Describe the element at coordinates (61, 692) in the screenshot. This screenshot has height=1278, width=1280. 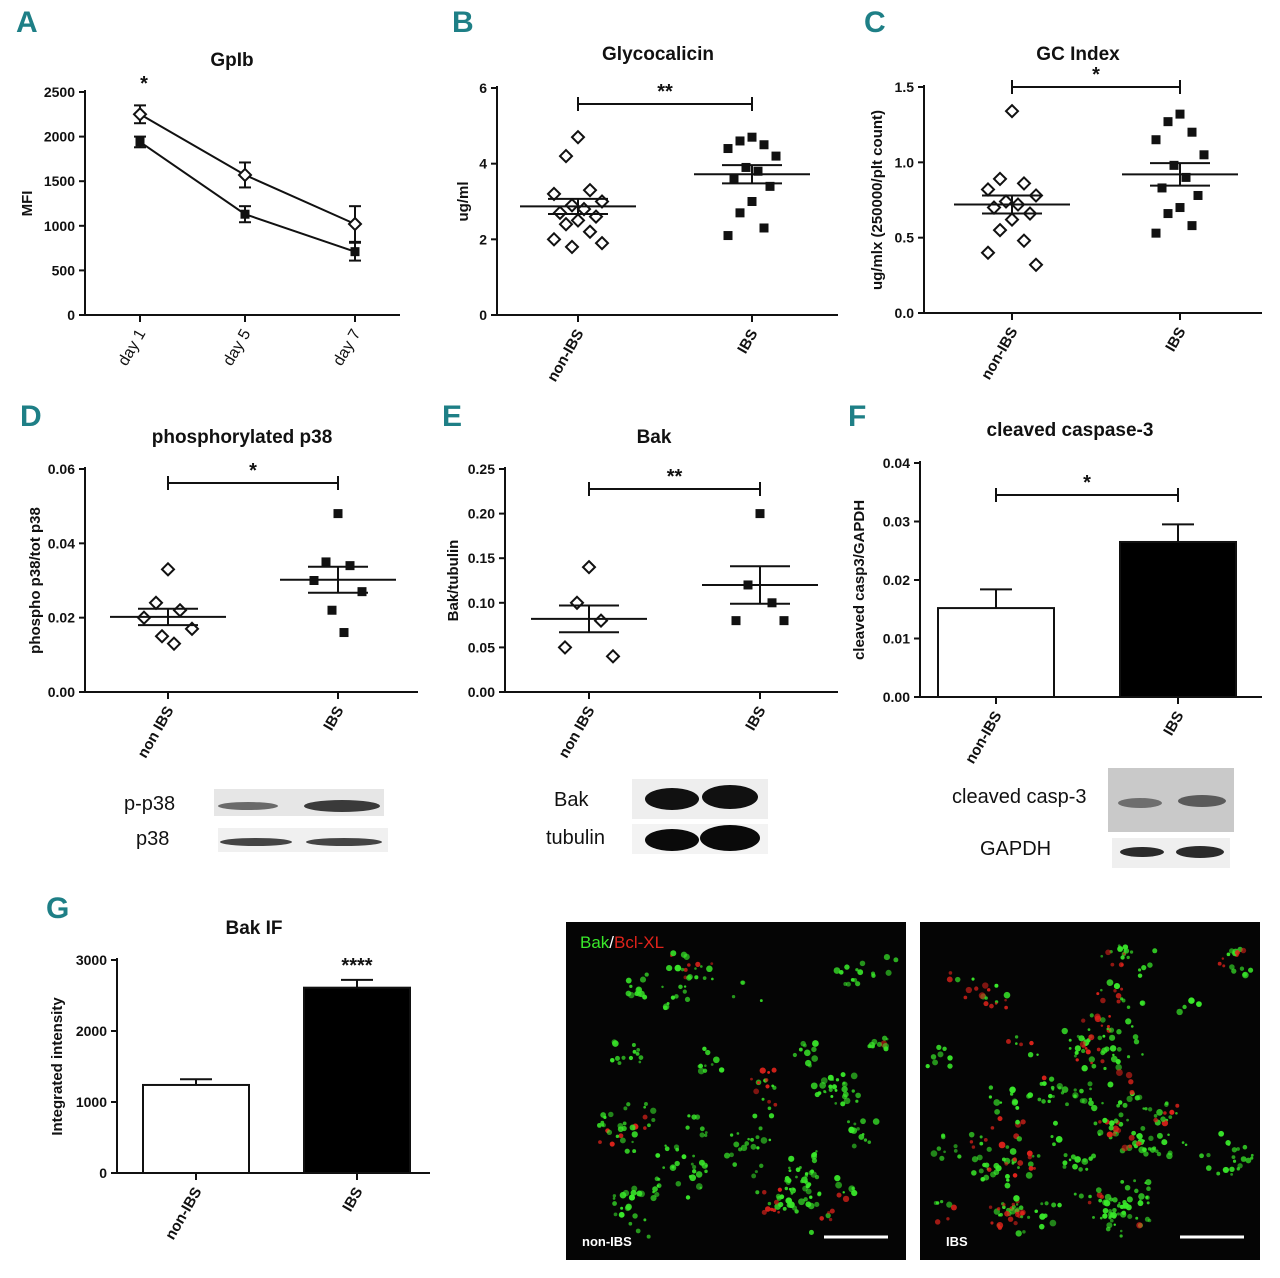
I see `y-tick-label: 0.00` at that location.